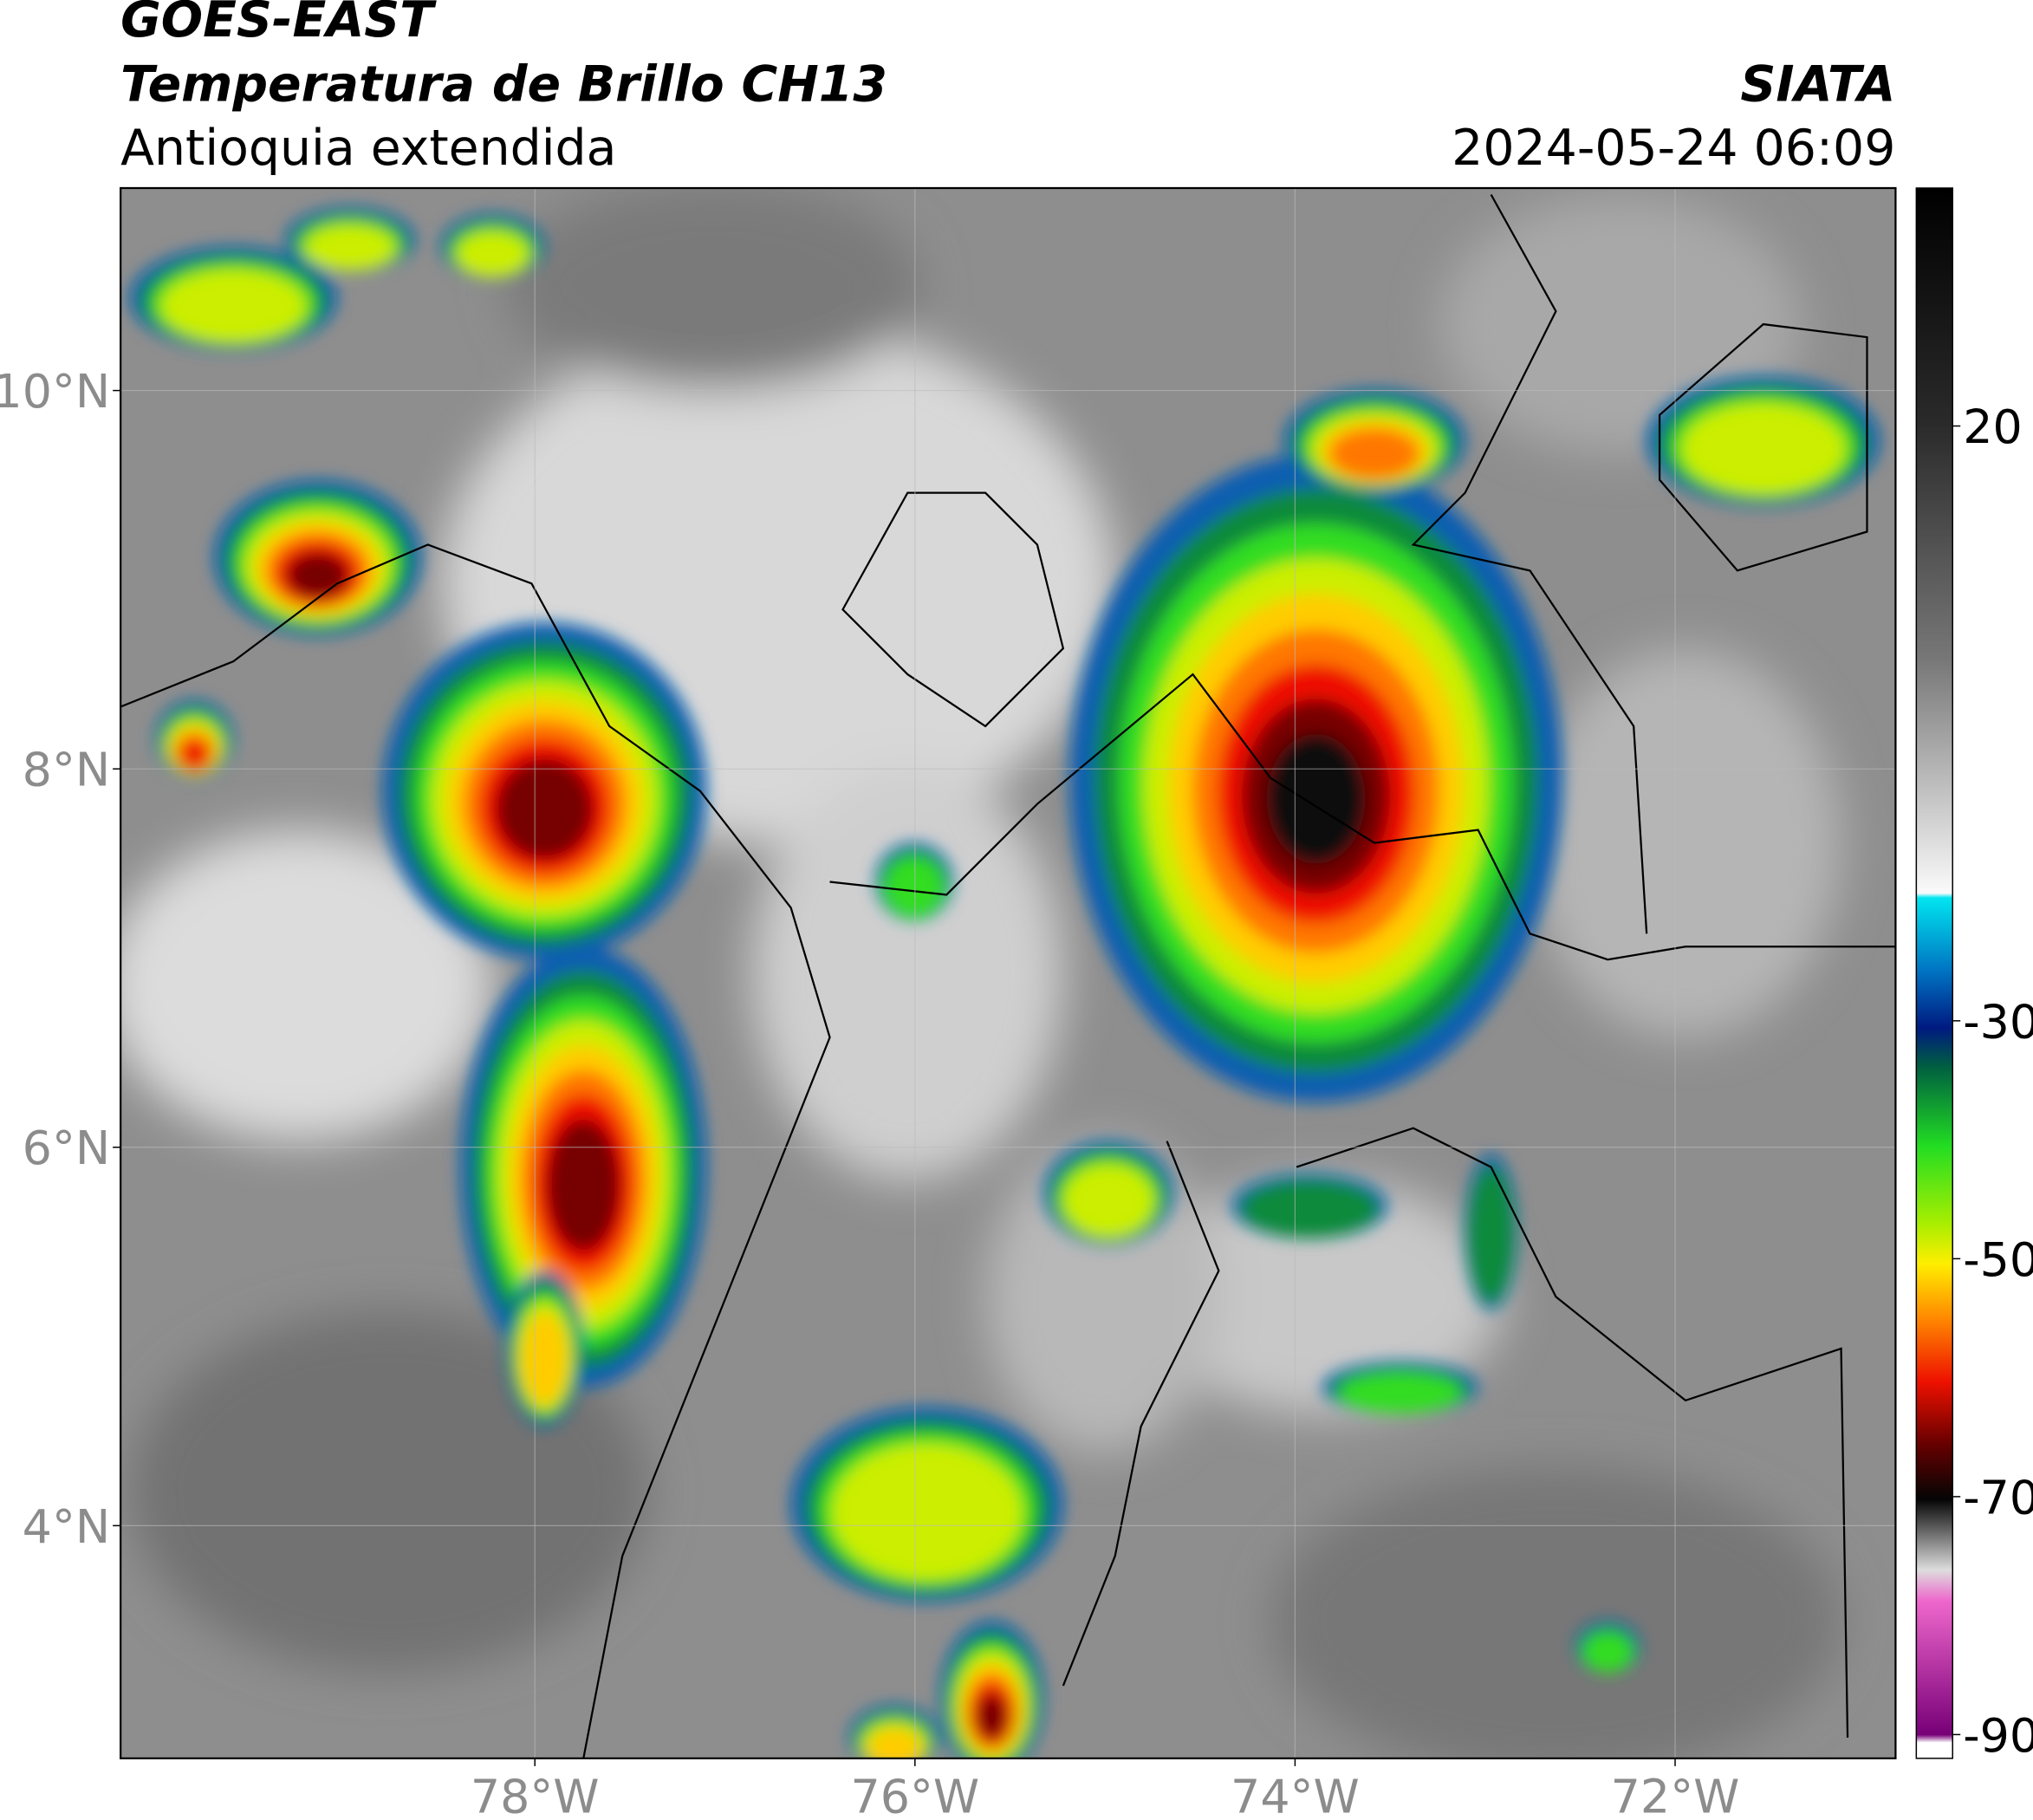 This screenshot has height=1820, width=2033. What do you see at coordinates (1818, 85) in the screenshot?
I see `source: SIATA` at bounding box center [1818, 85].